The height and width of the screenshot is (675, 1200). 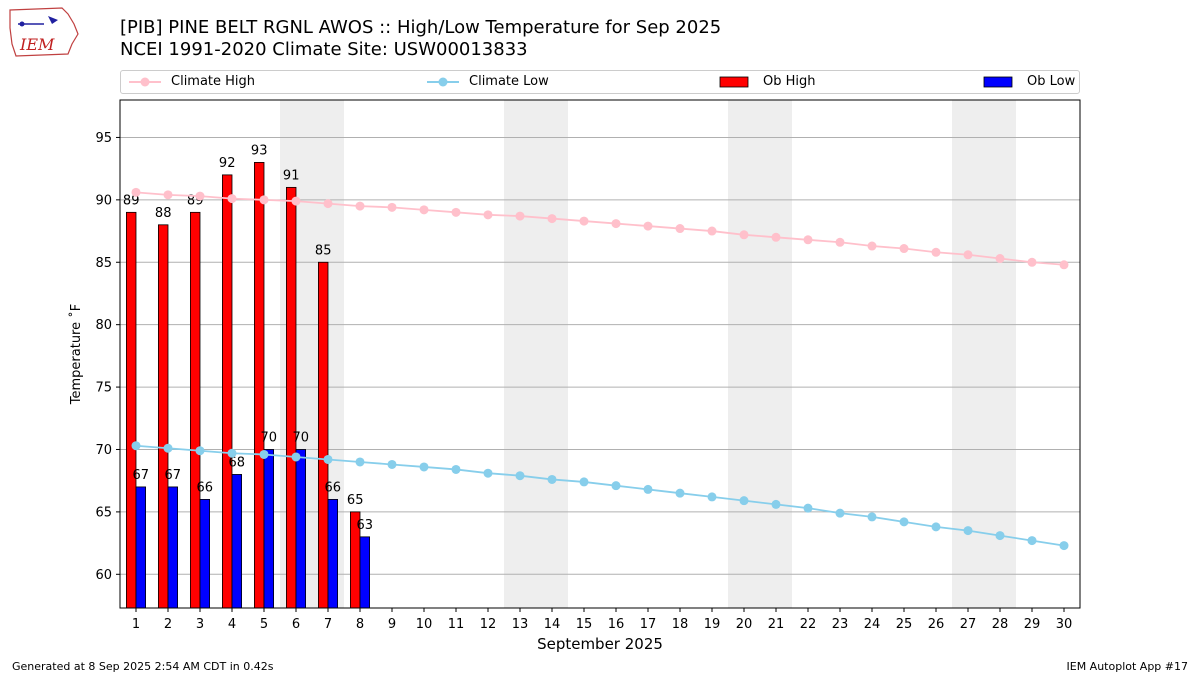 What do you see at coordinates (323, 250) in the screenshot?
I see `ob-high-data-label: 85` at bounding box center [323, 250].